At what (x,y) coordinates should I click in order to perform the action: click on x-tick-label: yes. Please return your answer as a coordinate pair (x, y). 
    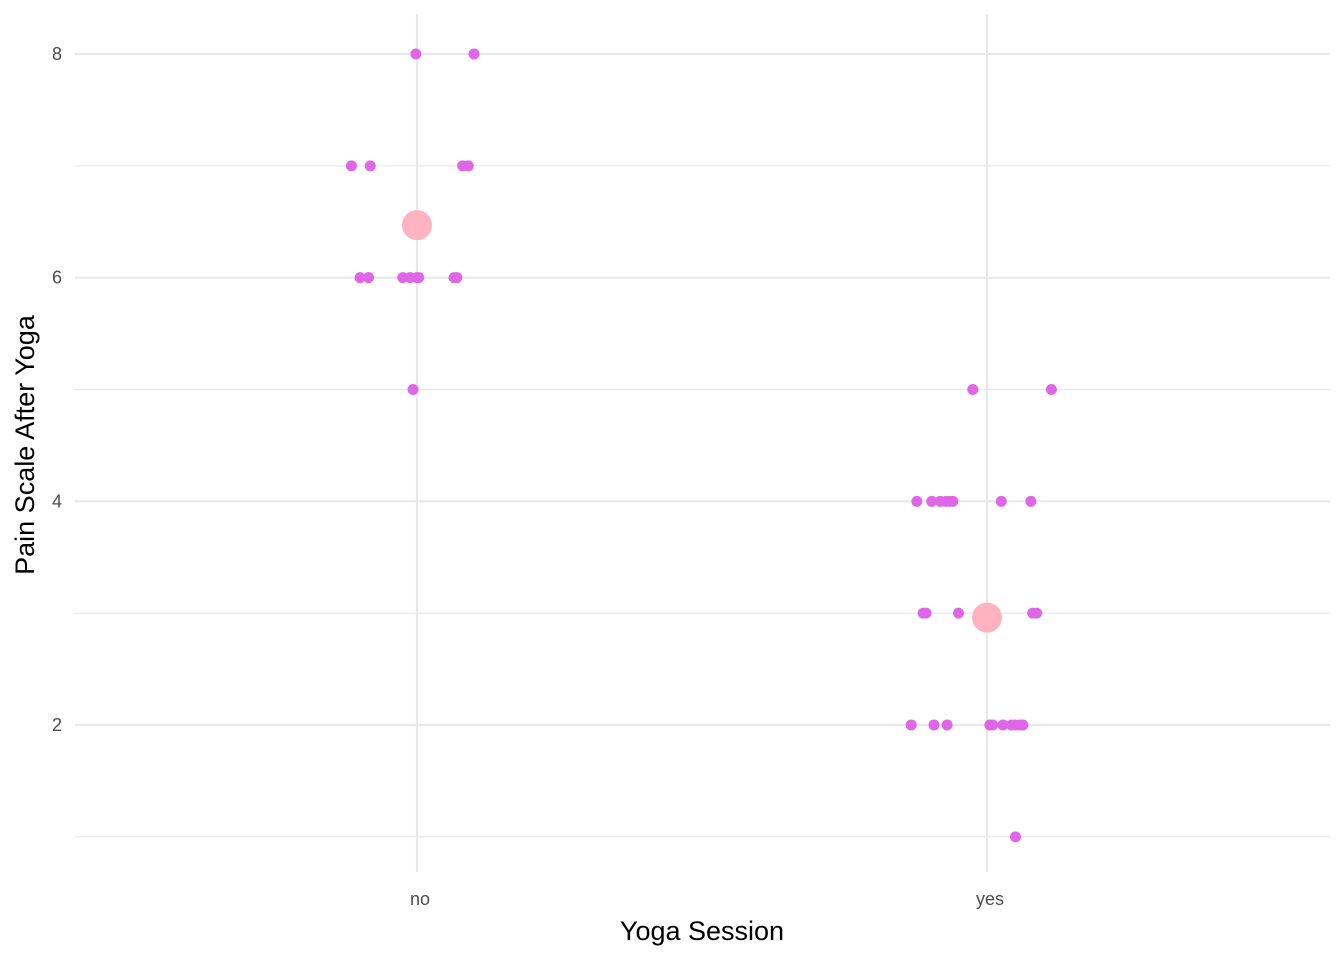
    Looking at the image, I should click on (990, 899).